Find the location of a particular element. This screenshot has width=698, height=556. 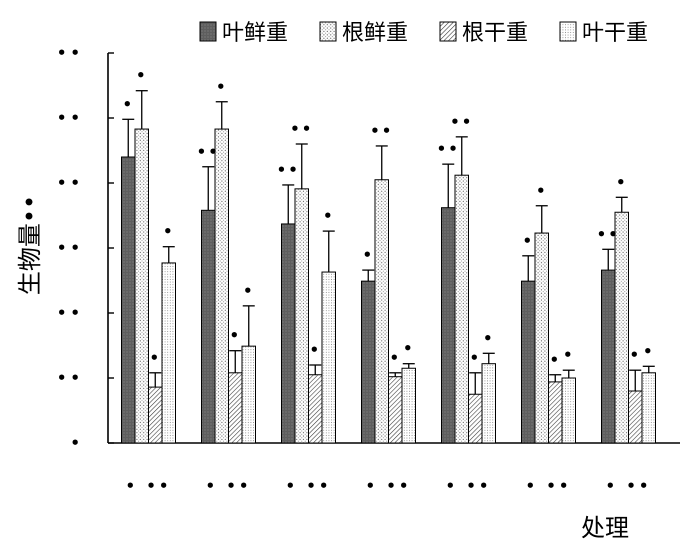

legend-label: 叶鲜重 is located at coordinates (255, 33).